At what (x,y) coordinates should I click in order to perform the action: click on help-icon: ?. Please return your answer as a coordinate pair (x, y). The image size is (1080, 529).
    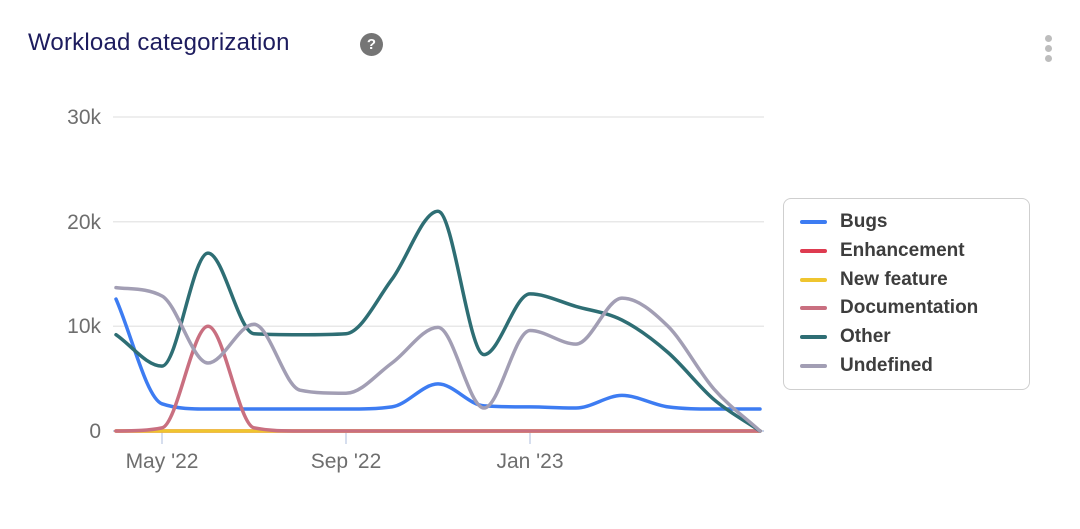
    Looking at the image, I should click on (371, 44).